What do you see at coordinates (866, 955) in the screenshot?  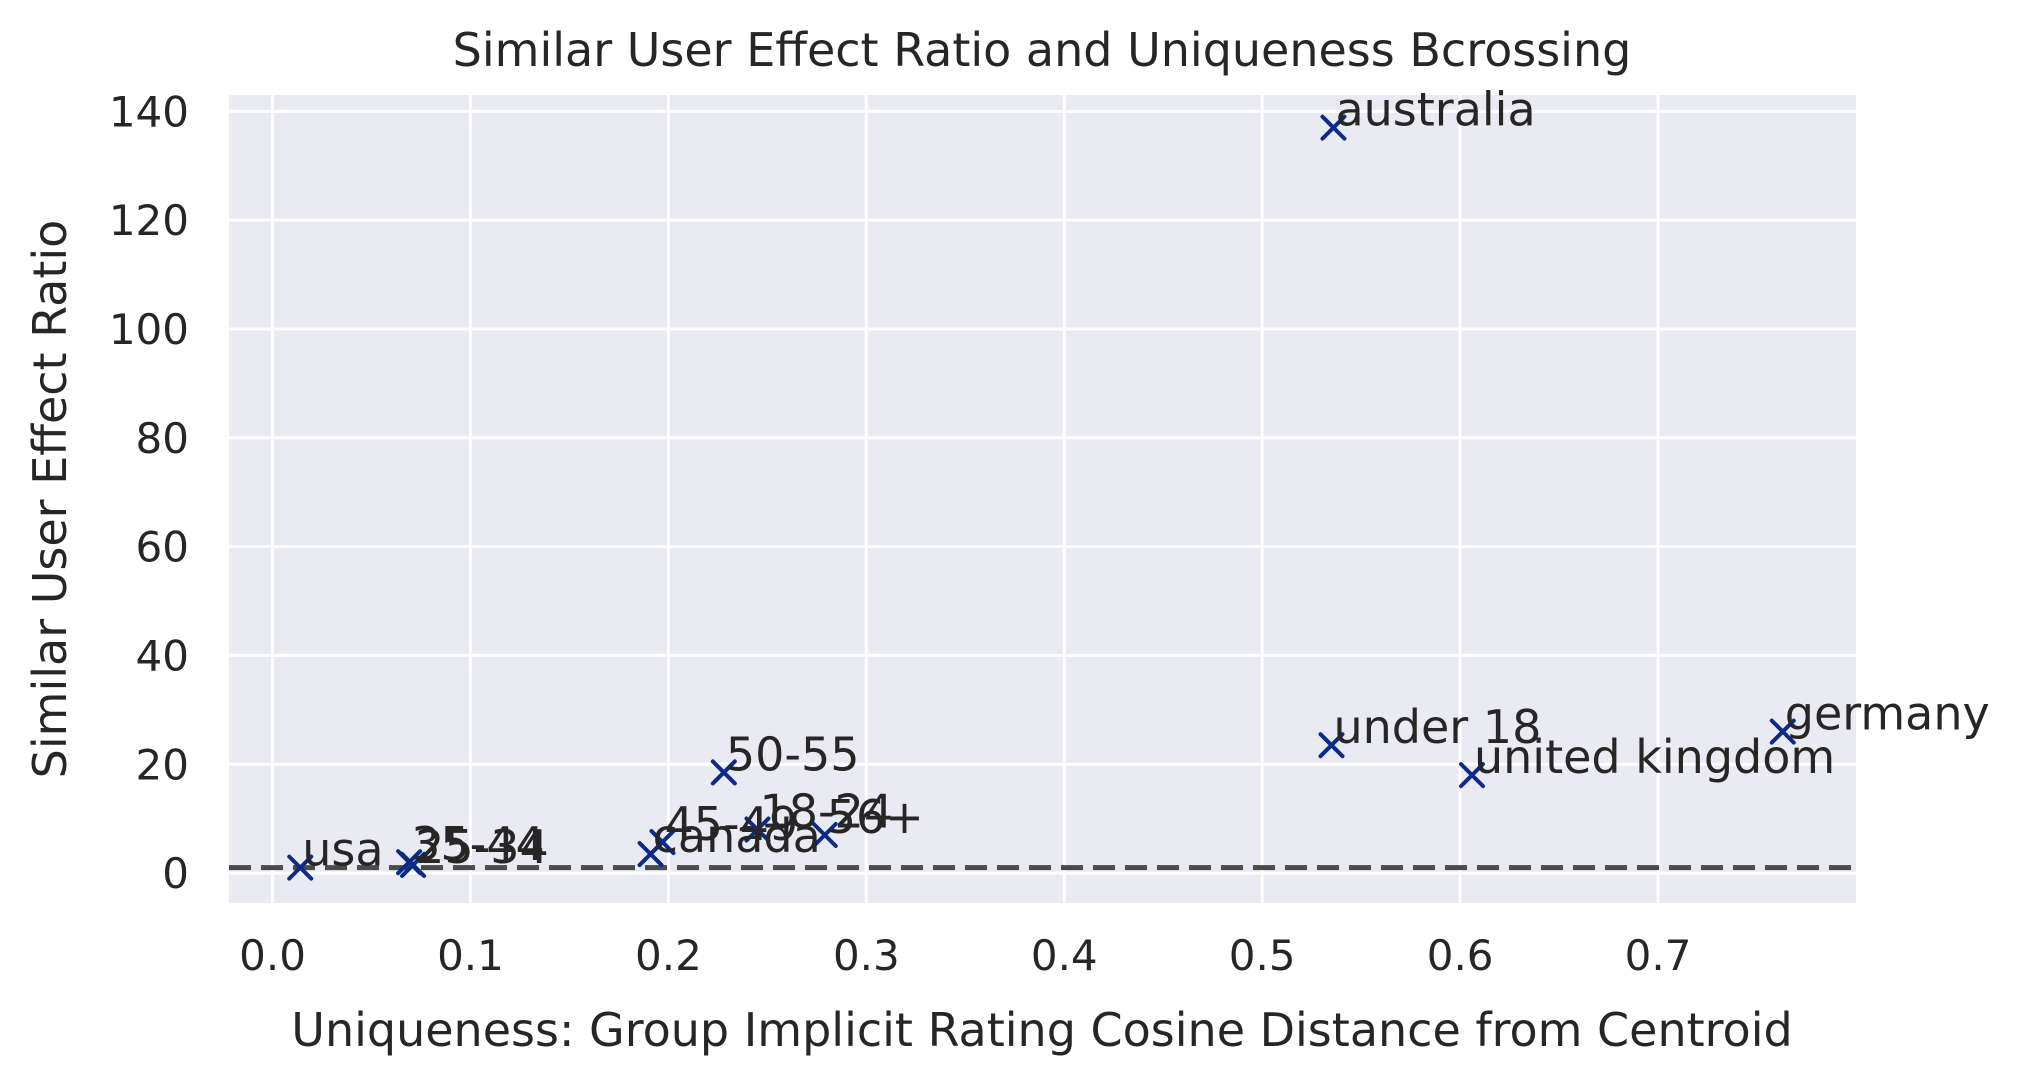 I see `x-tick-label: 0.3` at bounding box center [866, 955].